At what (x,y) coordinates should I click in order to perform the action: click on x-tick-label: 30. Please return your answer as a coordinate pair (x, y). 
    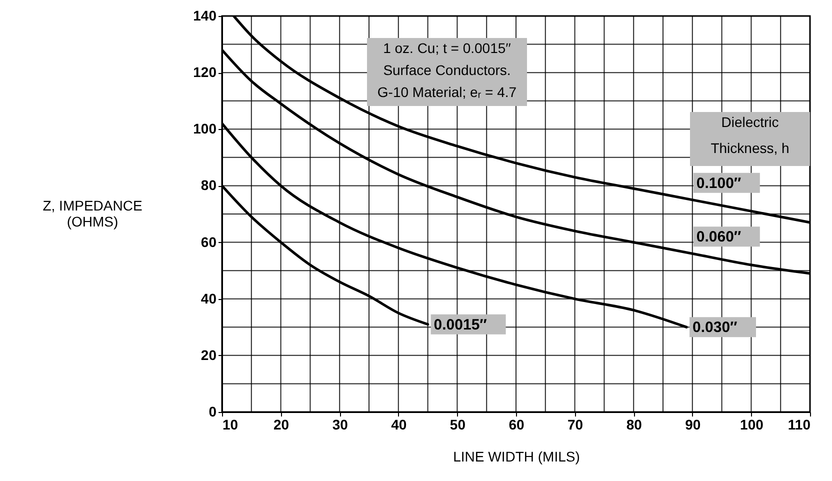
    Looking at the image, I should click on (340, 424).